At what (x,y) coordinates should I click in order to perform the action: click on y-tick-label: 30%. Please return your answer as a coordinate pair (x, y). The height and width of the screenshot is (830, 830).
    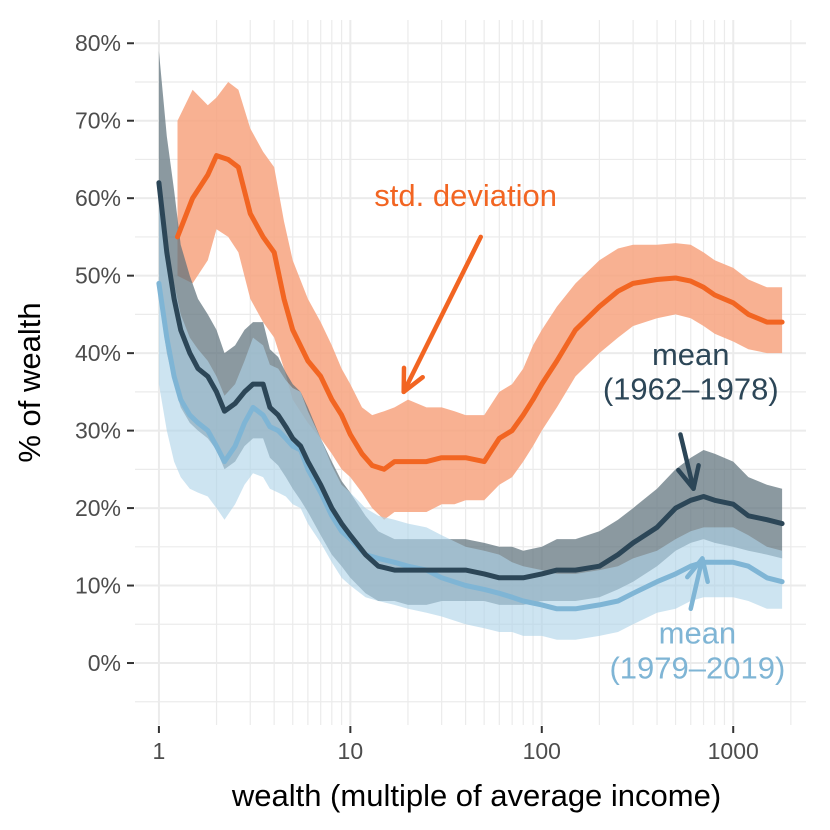
    Looking at the image, I should click on (98, 431).